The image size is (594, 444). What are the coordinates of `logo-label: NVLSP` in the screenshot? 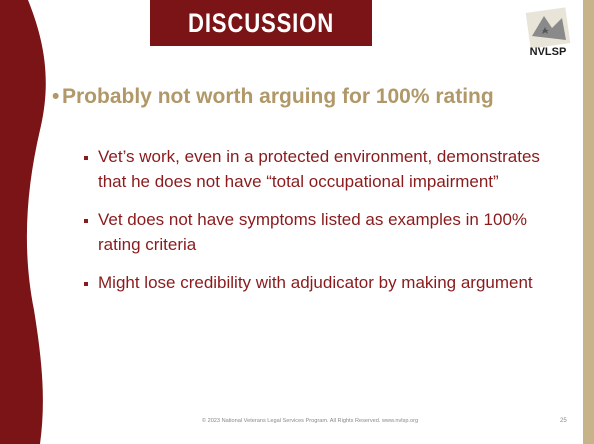 It's located at (548, 52).